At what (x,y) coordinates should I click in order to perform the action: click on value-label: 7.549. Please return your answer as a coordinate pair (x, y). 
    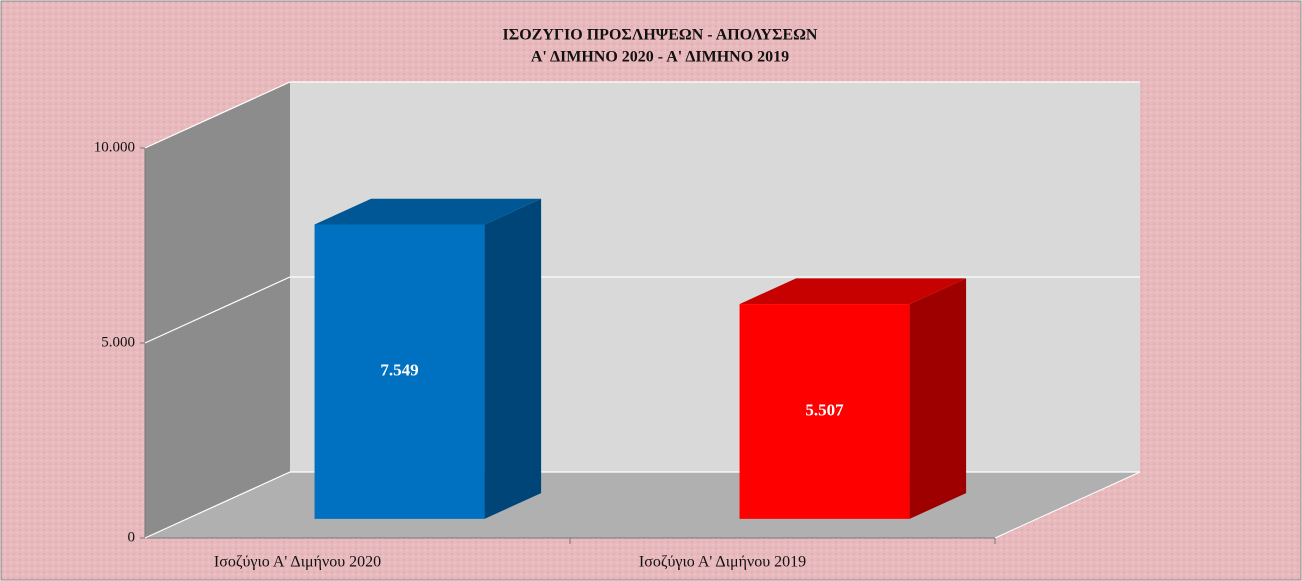
    Looking at the image, I should click on (399, 370).